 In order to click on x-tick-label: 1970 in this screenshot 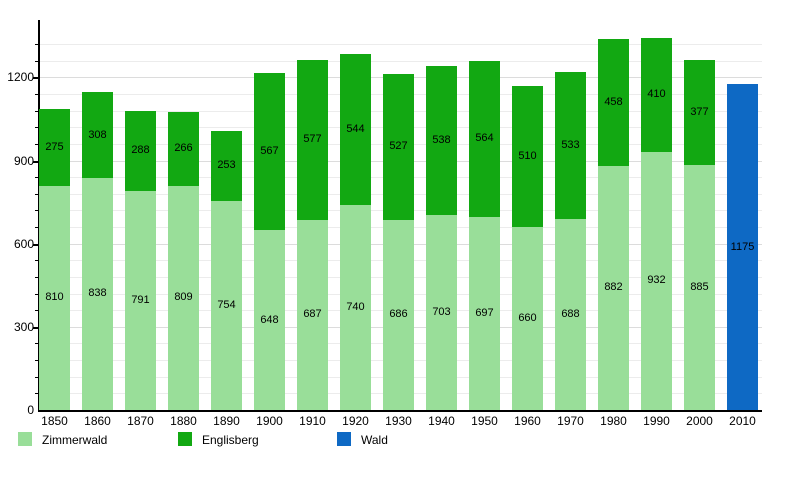, I will do `click(570, 421)`.